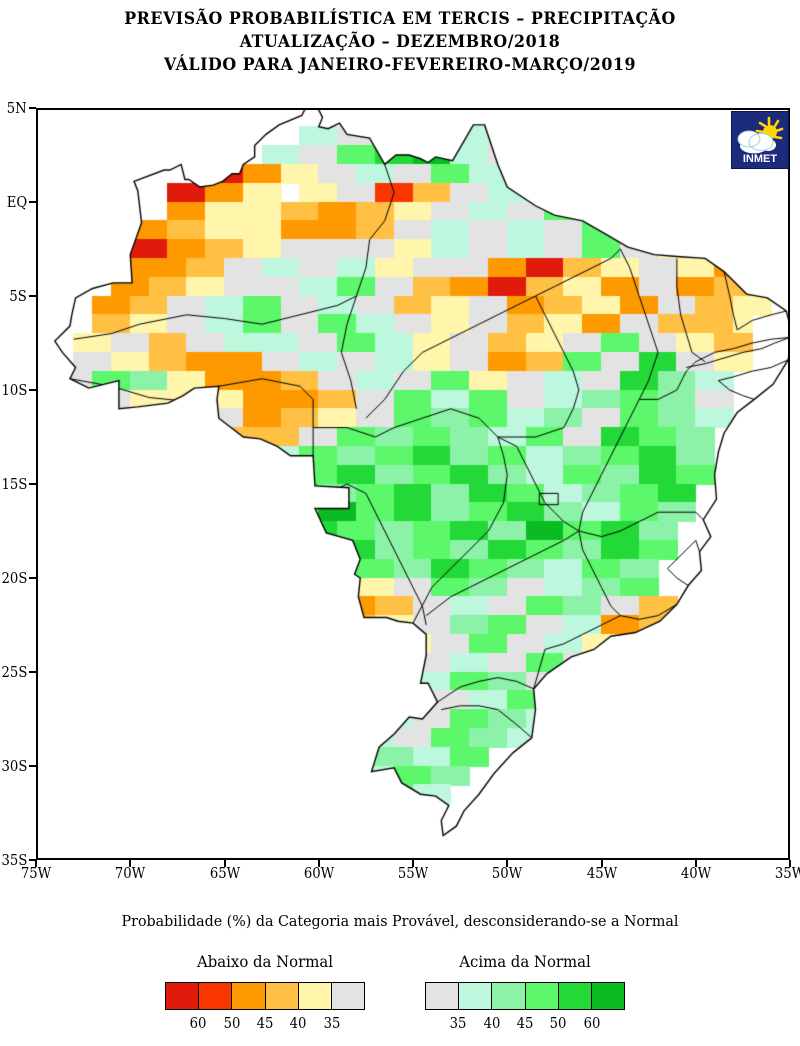  I want to click on y-tick-label: 25S, so click(14, 672).